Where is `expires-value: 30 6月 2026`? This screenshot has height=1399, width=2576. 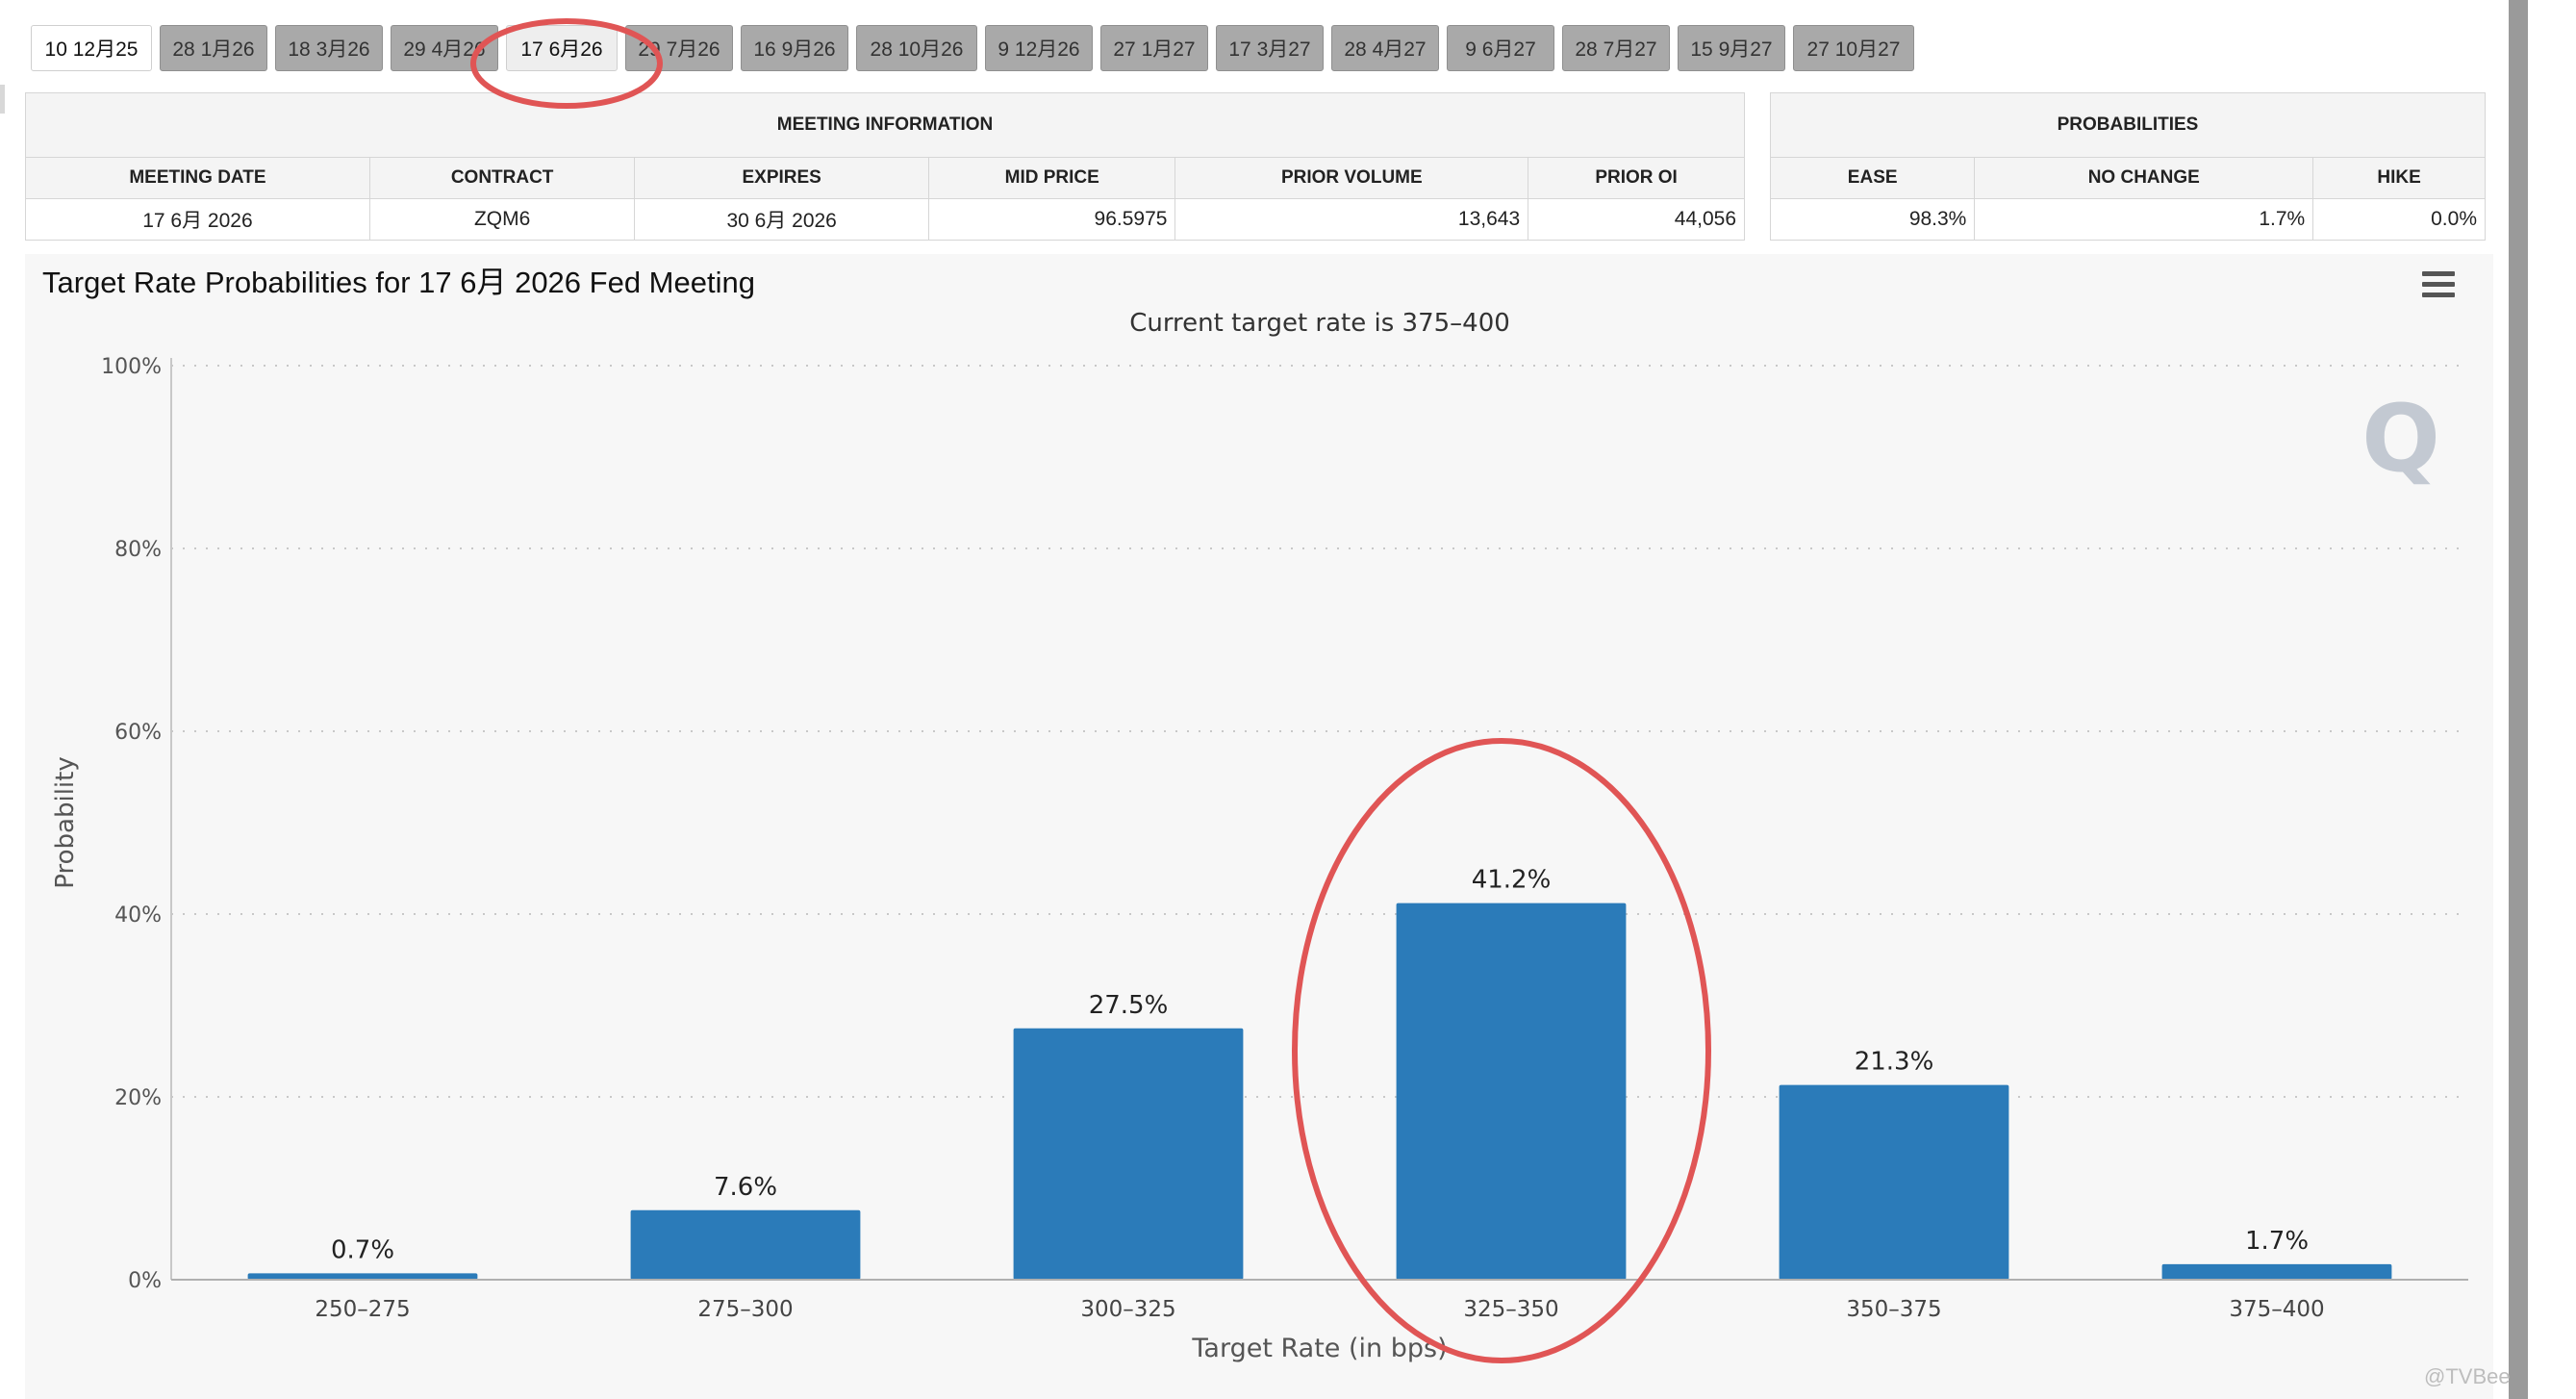 expires-value: 30 6月 2026 is located at coordinates (781, 219).